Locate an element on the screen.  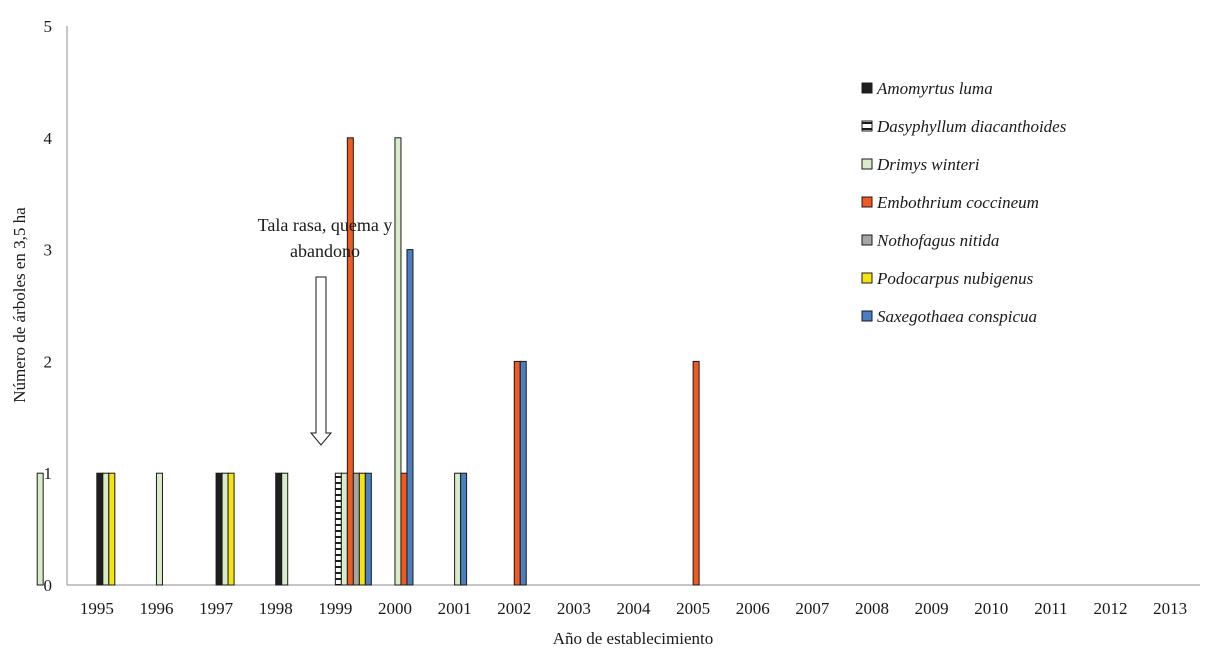
y-tick-label: 0 is located at coordinates (48, 585).